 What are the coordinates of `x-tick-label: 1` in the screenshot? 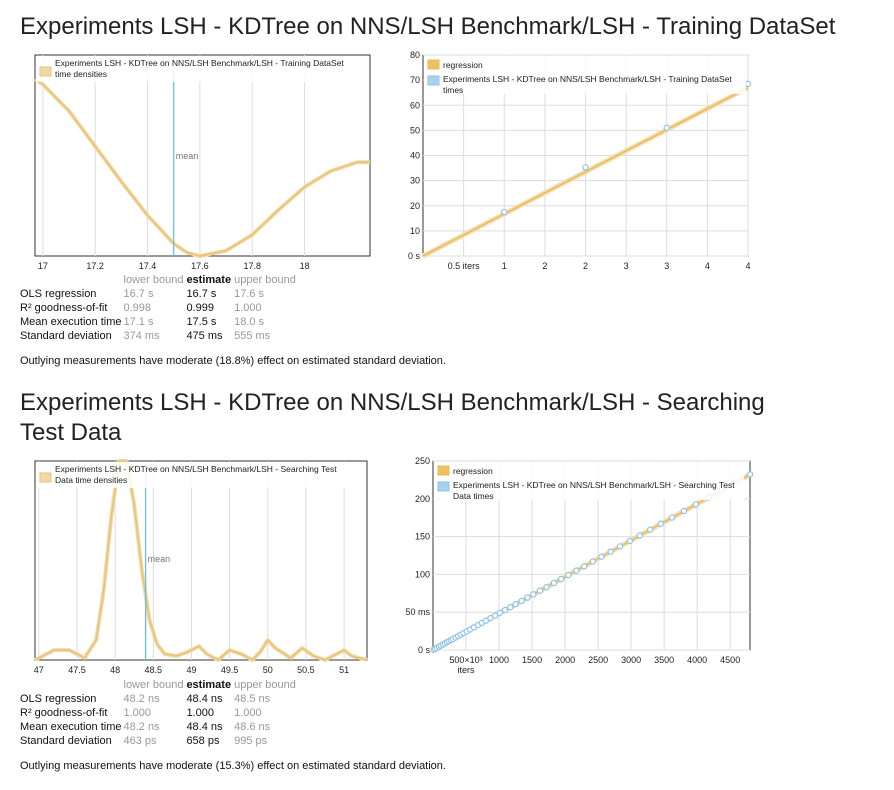 It's located at (504, 266).